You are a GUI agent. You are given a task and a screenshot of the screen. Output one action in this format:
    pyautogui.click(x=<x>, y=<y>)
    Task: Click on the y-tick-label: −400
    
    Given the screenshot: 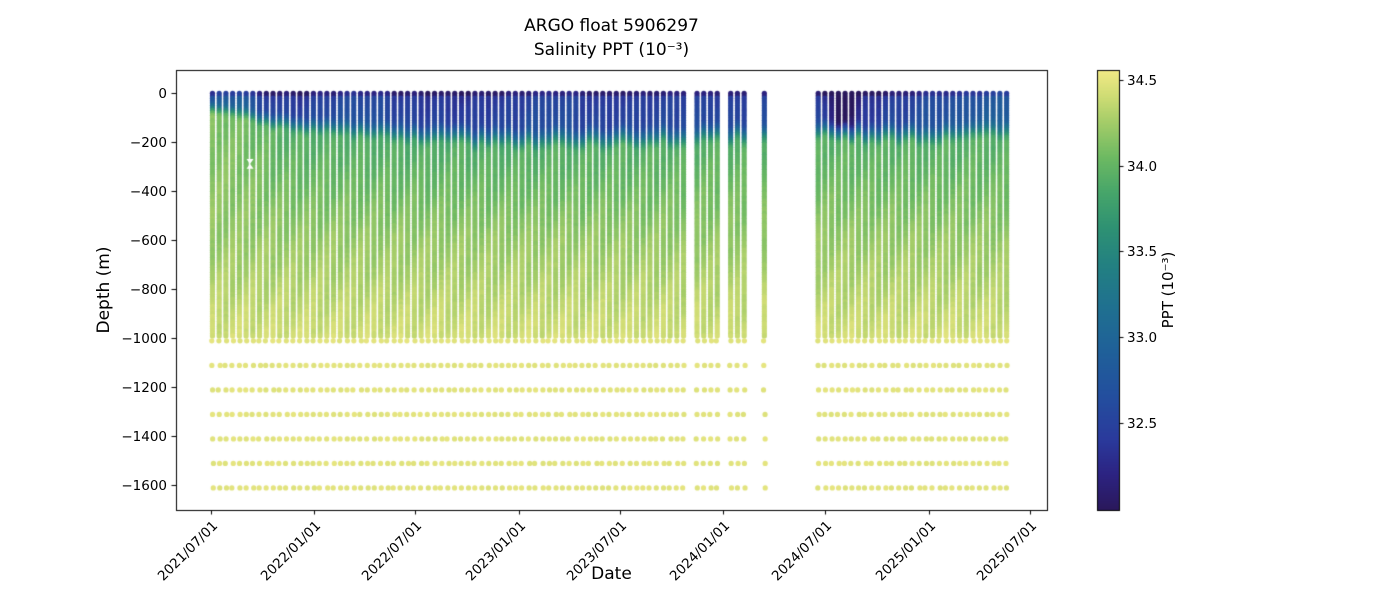 What is the action you would take?
    pyautogui.click(x=148, y=191)
    